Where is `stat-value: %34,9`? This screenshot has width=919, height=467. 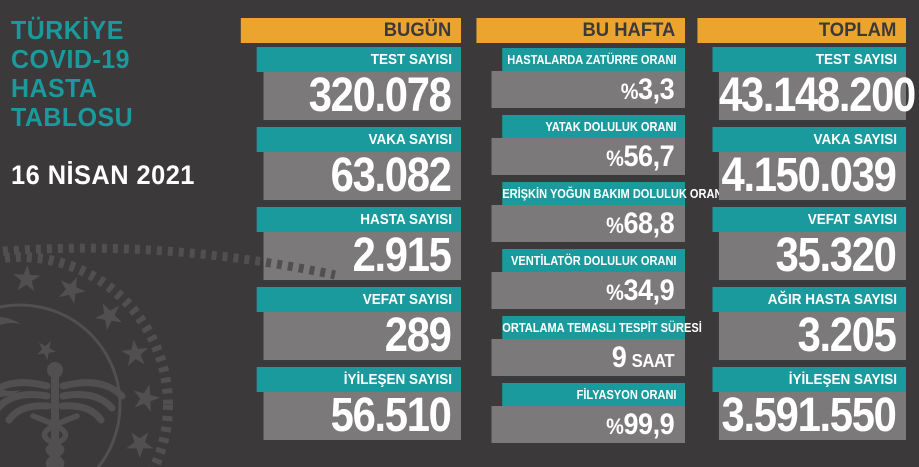 stat-value: %34,9 is located at coordinates (588, 290).